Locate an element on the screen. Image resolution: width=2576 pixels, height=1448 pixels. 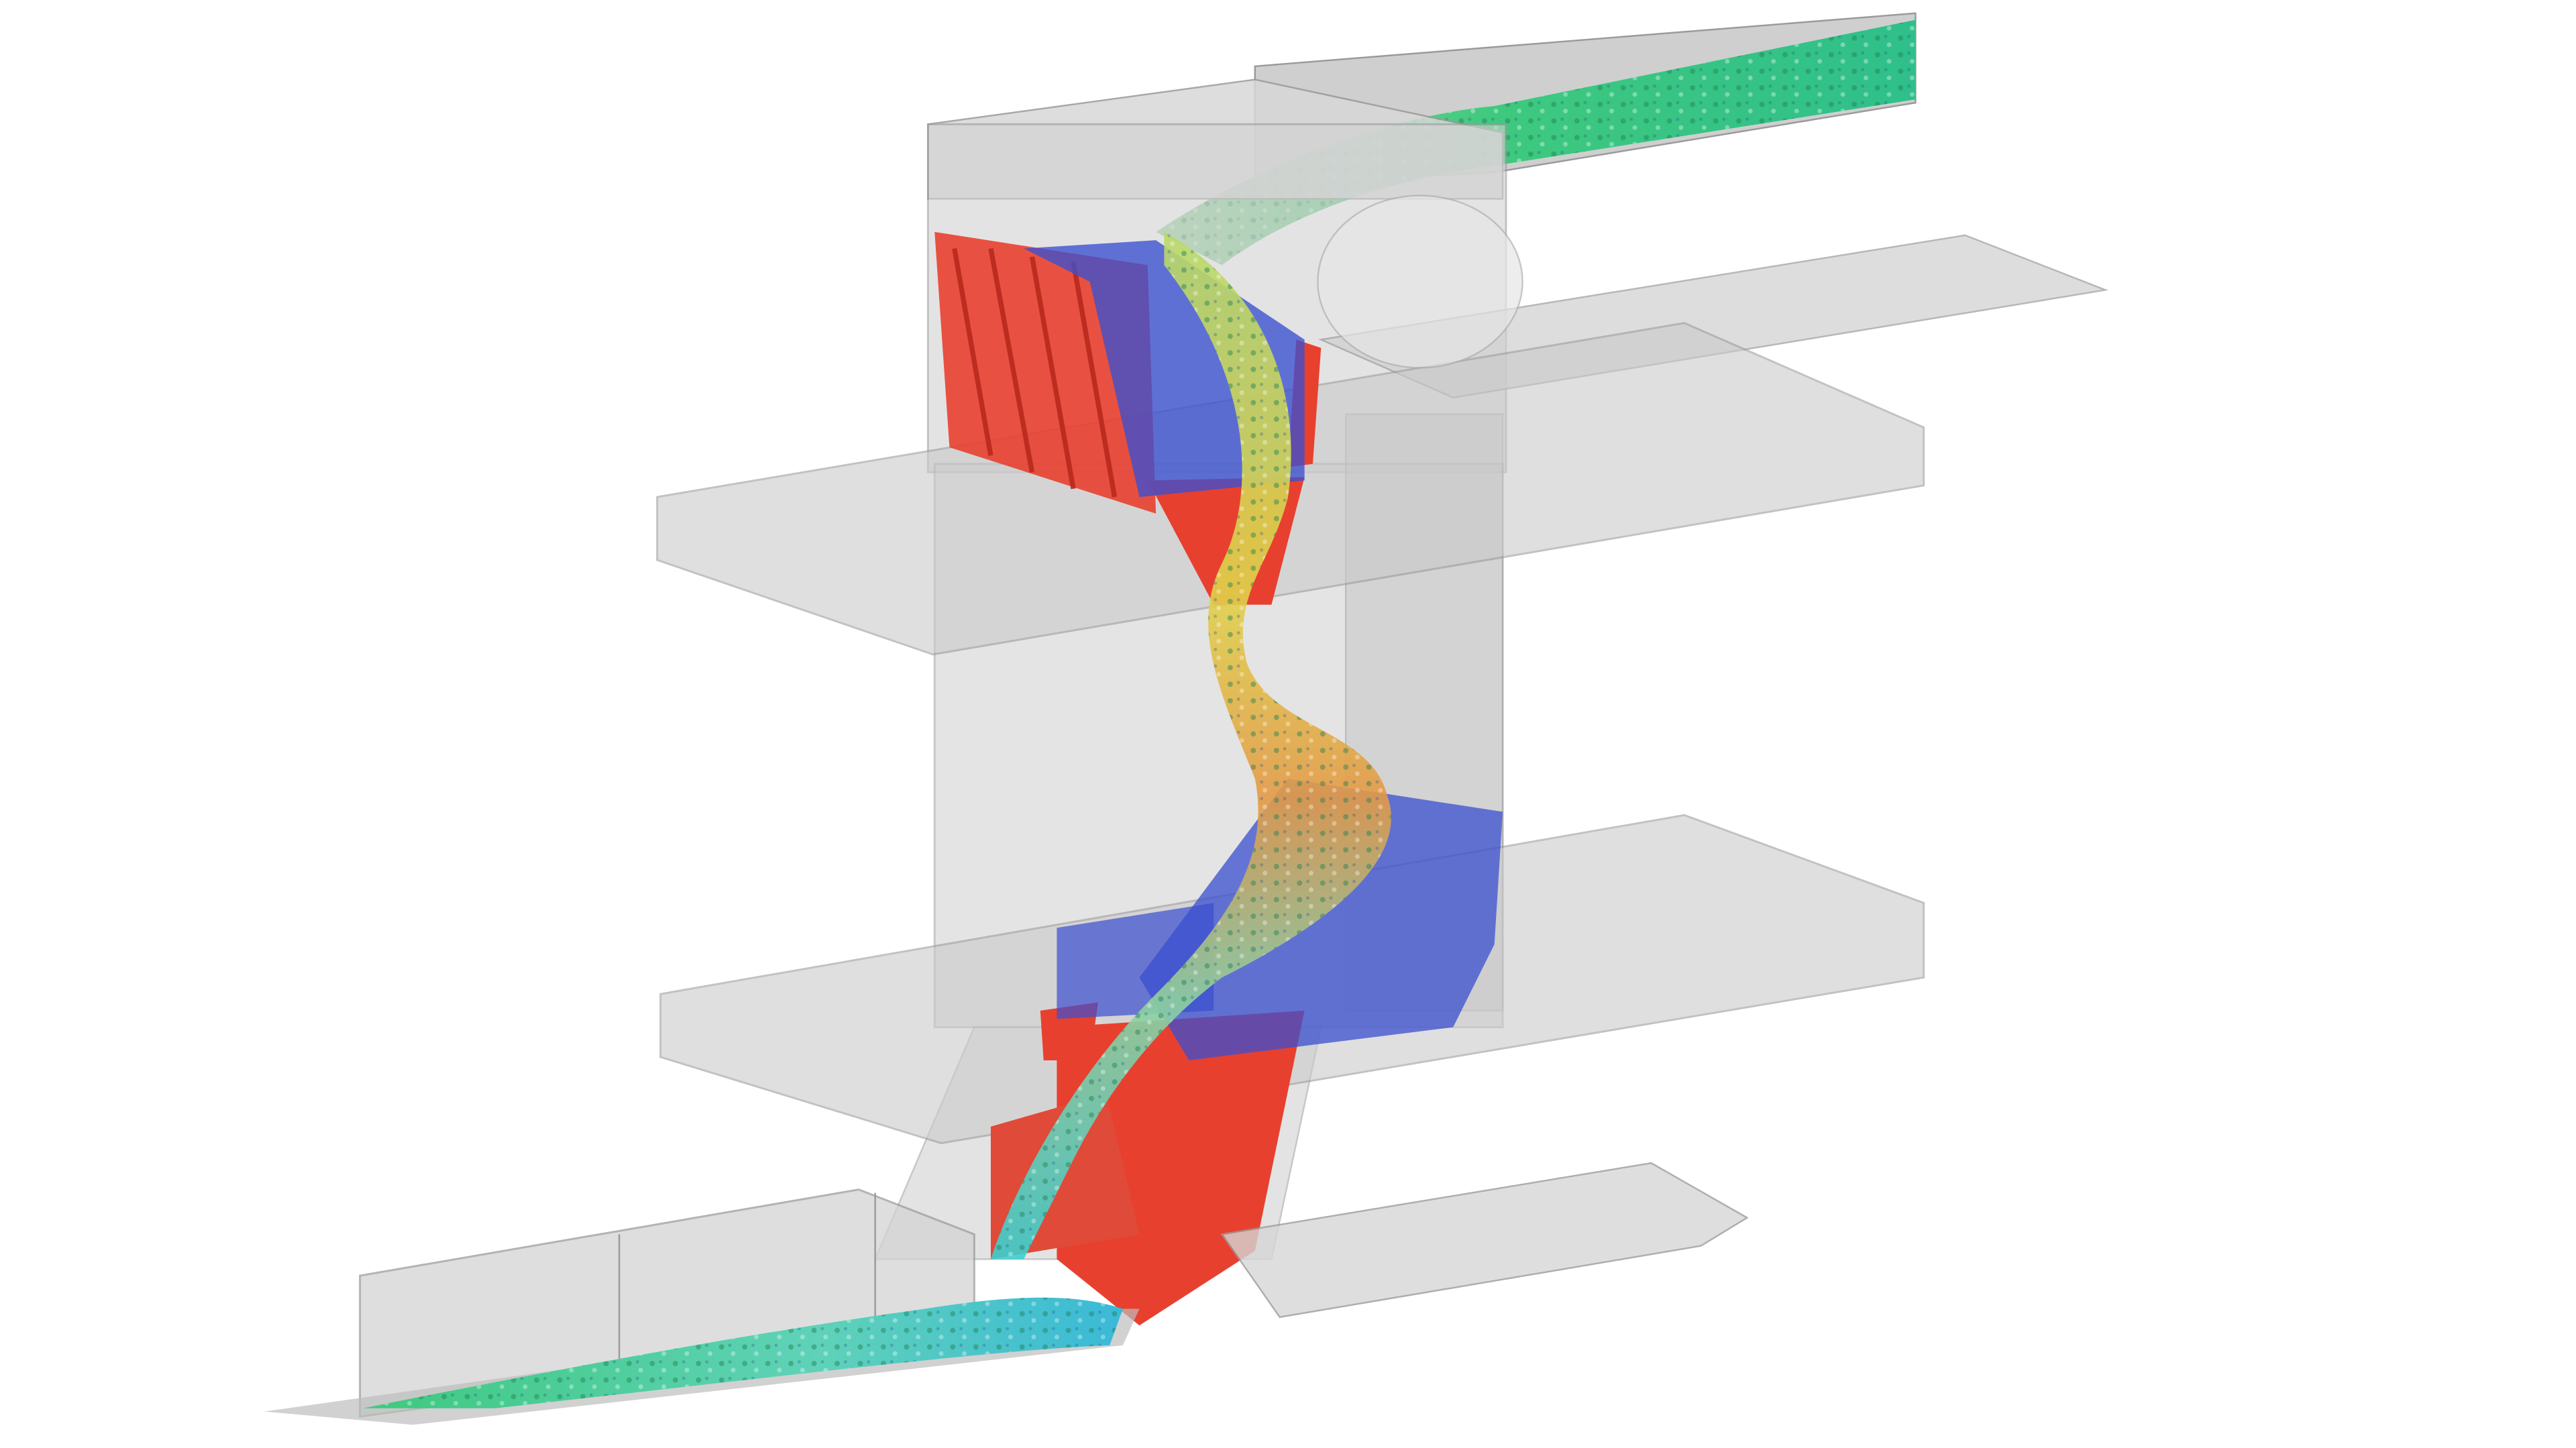
falling-stream is located at coordinates (1190, 745).